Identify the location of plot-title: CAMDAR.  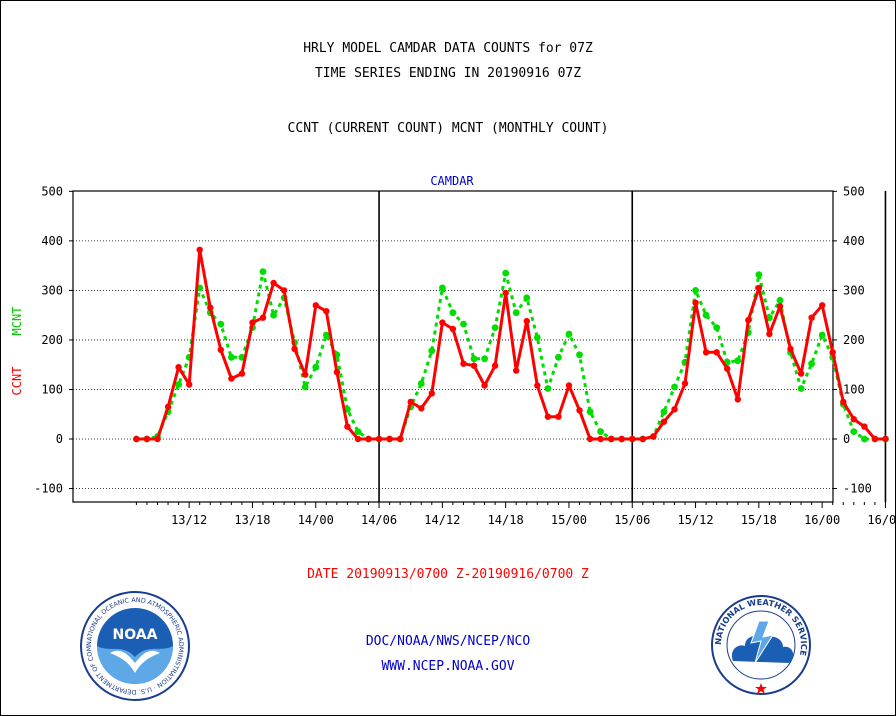
(452, 181).